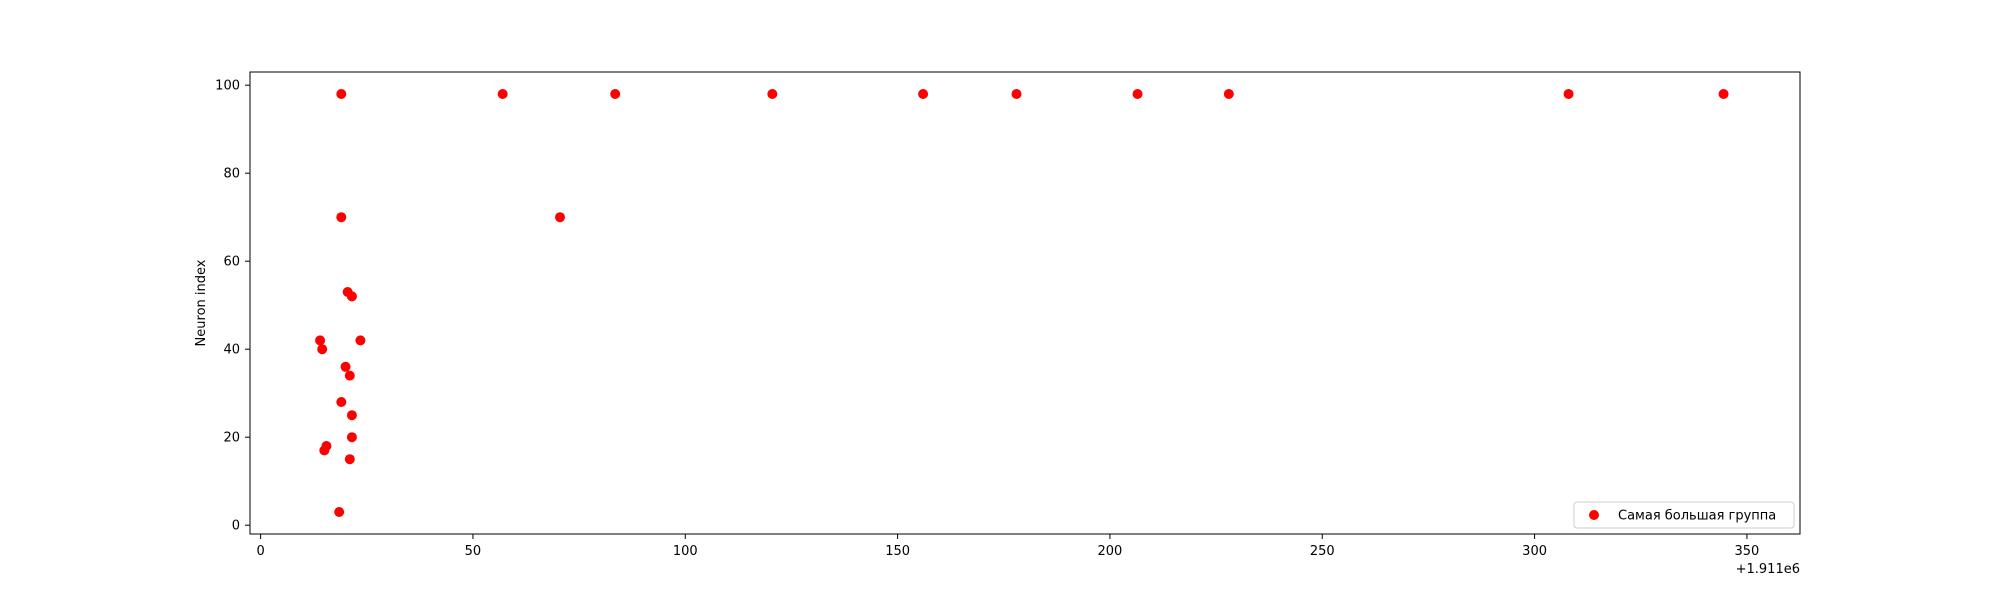  I want to click on x-tick-label: 0, so click(260, 551).